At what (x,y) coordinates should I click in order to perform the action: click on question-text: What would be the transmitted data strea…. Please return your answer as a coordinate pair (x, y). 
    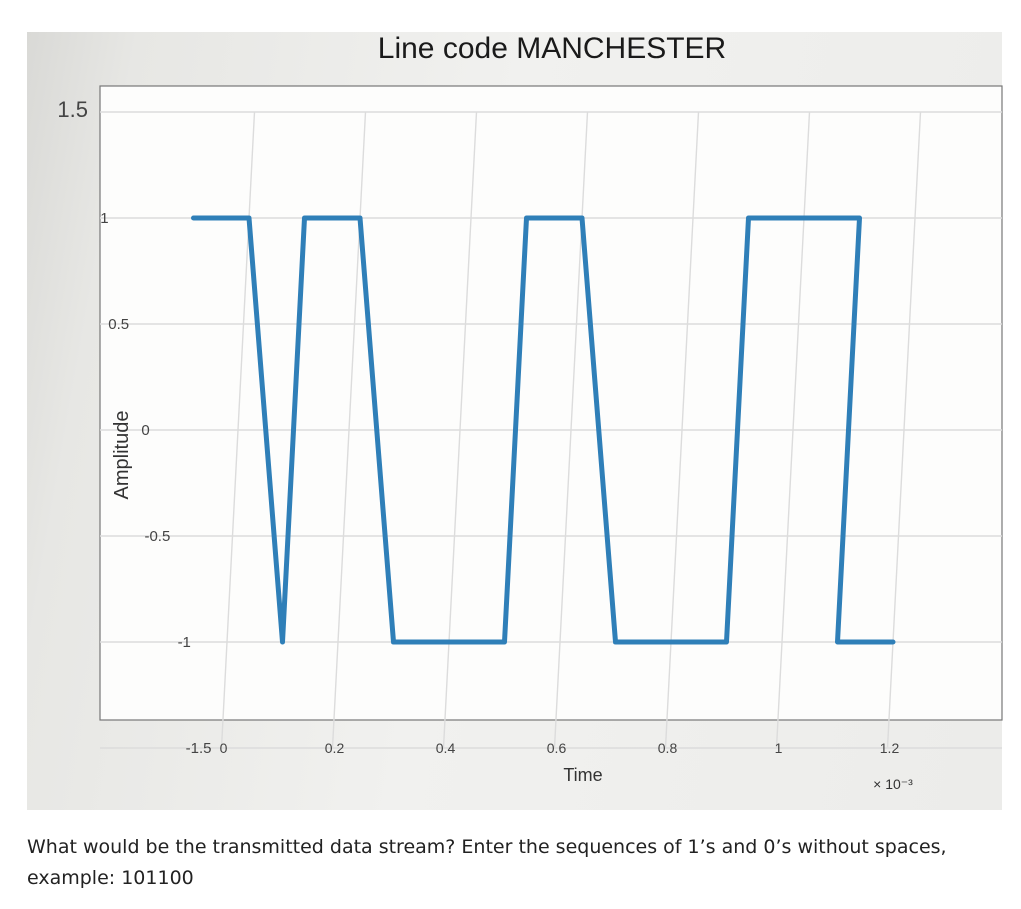
    Looking at the image, I should click on (507, 863).